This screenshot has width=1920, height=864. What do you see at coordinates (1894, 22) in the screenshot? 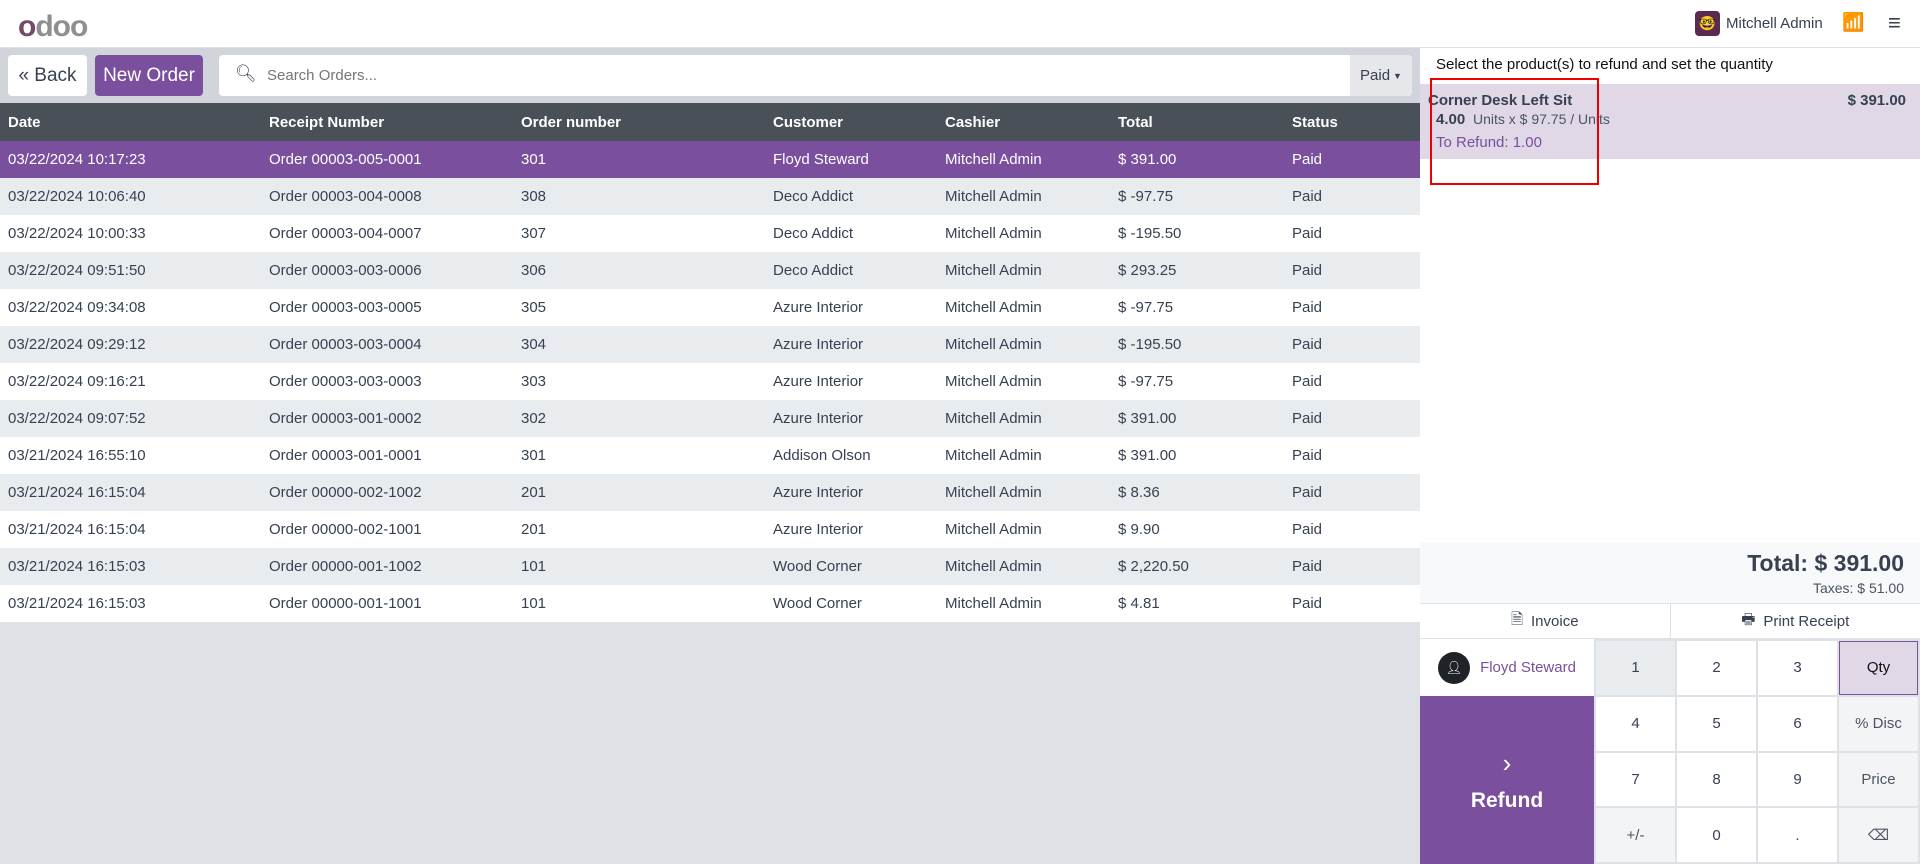
I see `hamburger-menu-icon: ≡` at bounding box center [1894, 22].